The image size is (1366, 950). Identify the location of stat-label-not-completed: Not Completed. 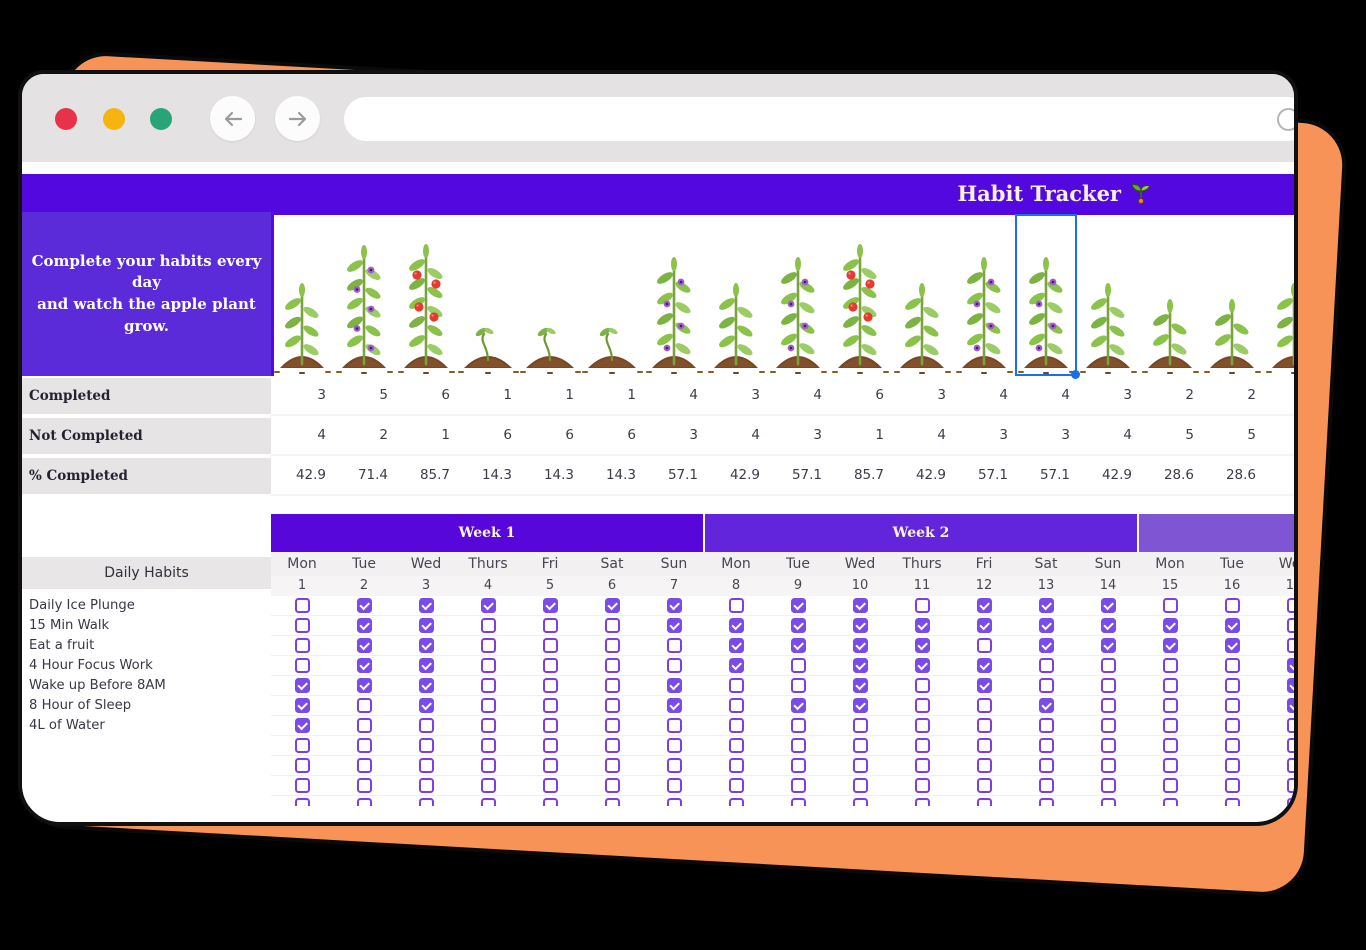
(146, 436).